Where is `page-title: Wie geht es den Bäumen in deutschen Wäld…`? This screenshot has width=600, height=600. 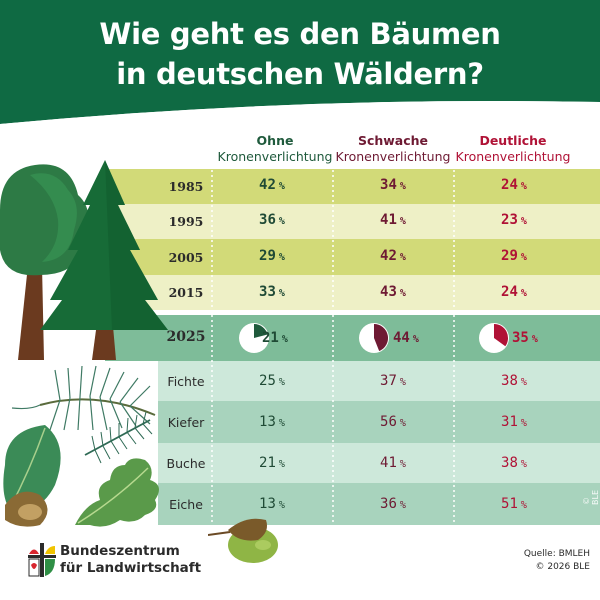
page-title: Wie geht es den Bäumen in deutschen Wäld… is located at coordinates (300, 54).